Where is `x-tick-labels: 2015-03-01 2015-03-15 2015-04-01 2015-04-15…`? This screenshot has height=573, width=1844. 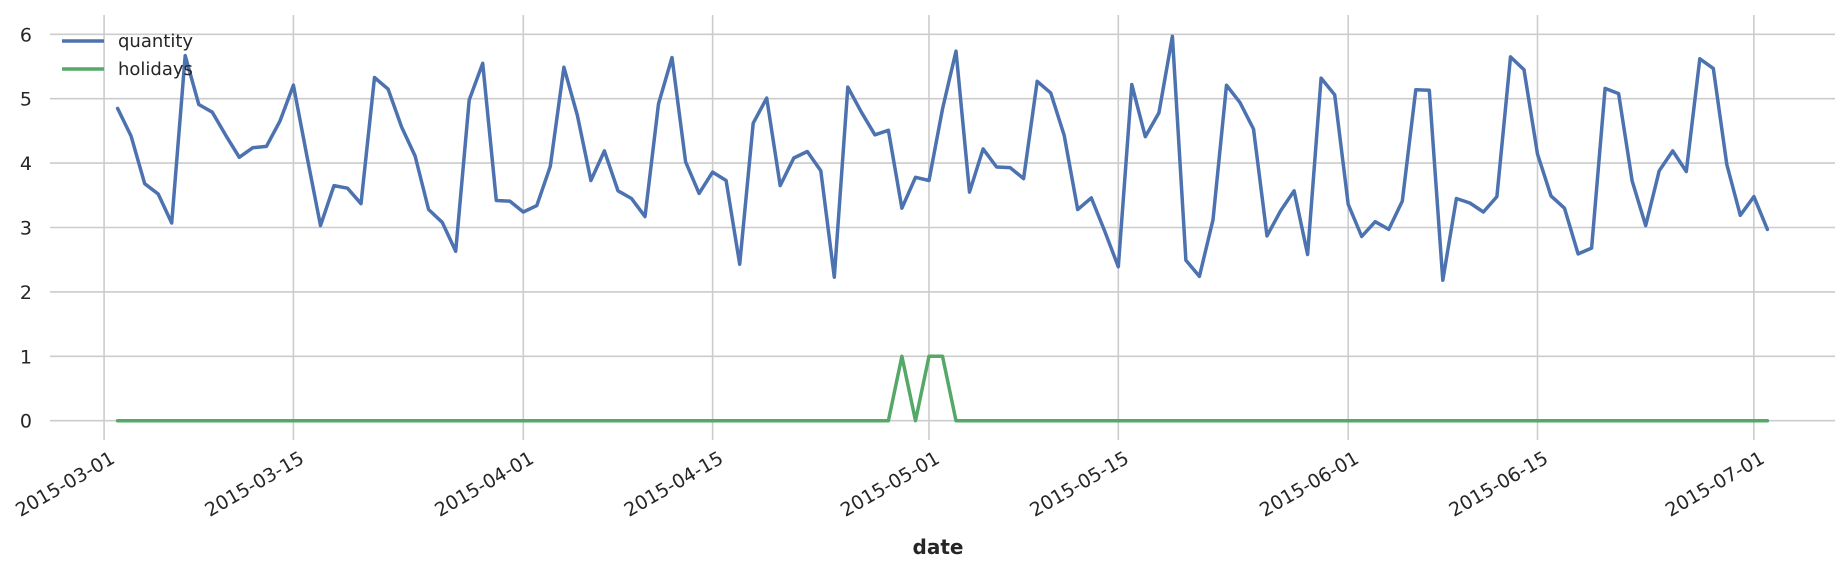
x-tick-labels: 2015-03-01 2015-03-15 2015-04-01 2015-04-15… is located at coordinates (890, 484).